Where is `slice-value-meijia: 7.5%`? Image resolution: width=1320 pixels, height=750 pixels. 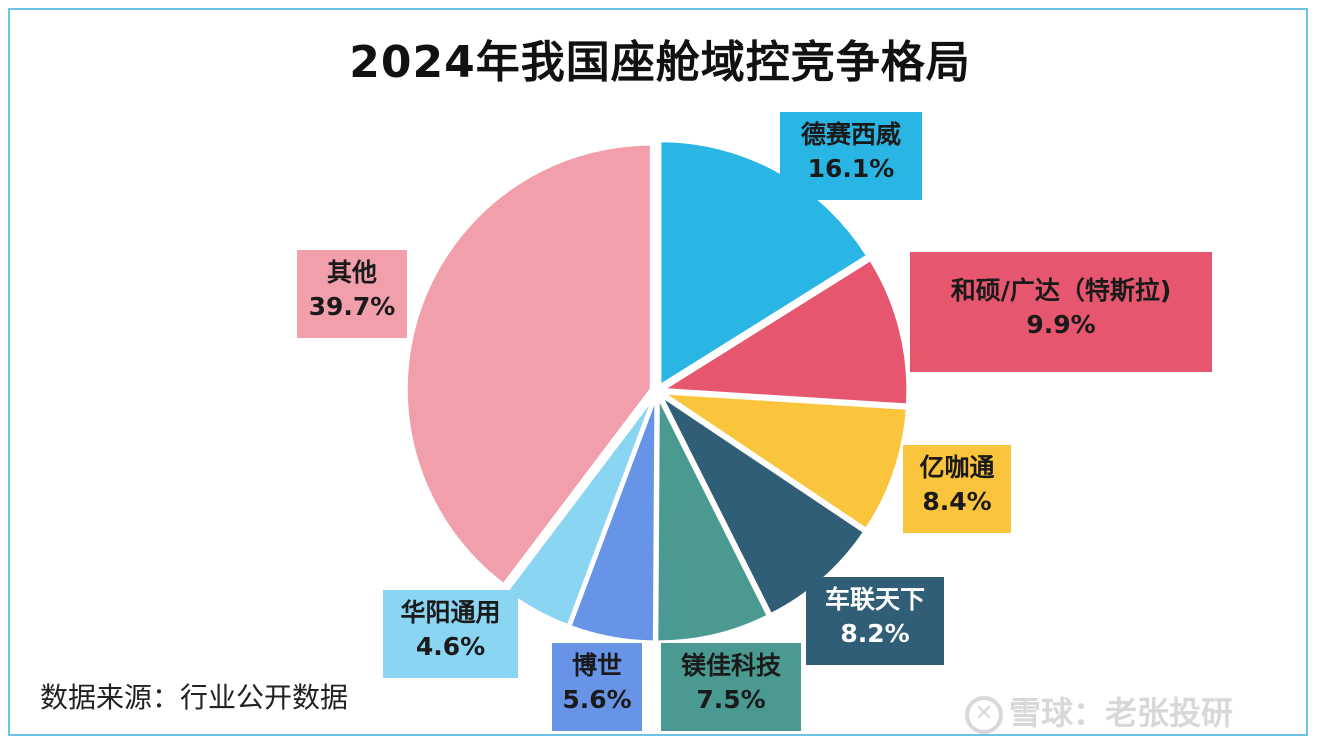 slice-value-meijia: 7.5% is located at coordinates (731, 699).